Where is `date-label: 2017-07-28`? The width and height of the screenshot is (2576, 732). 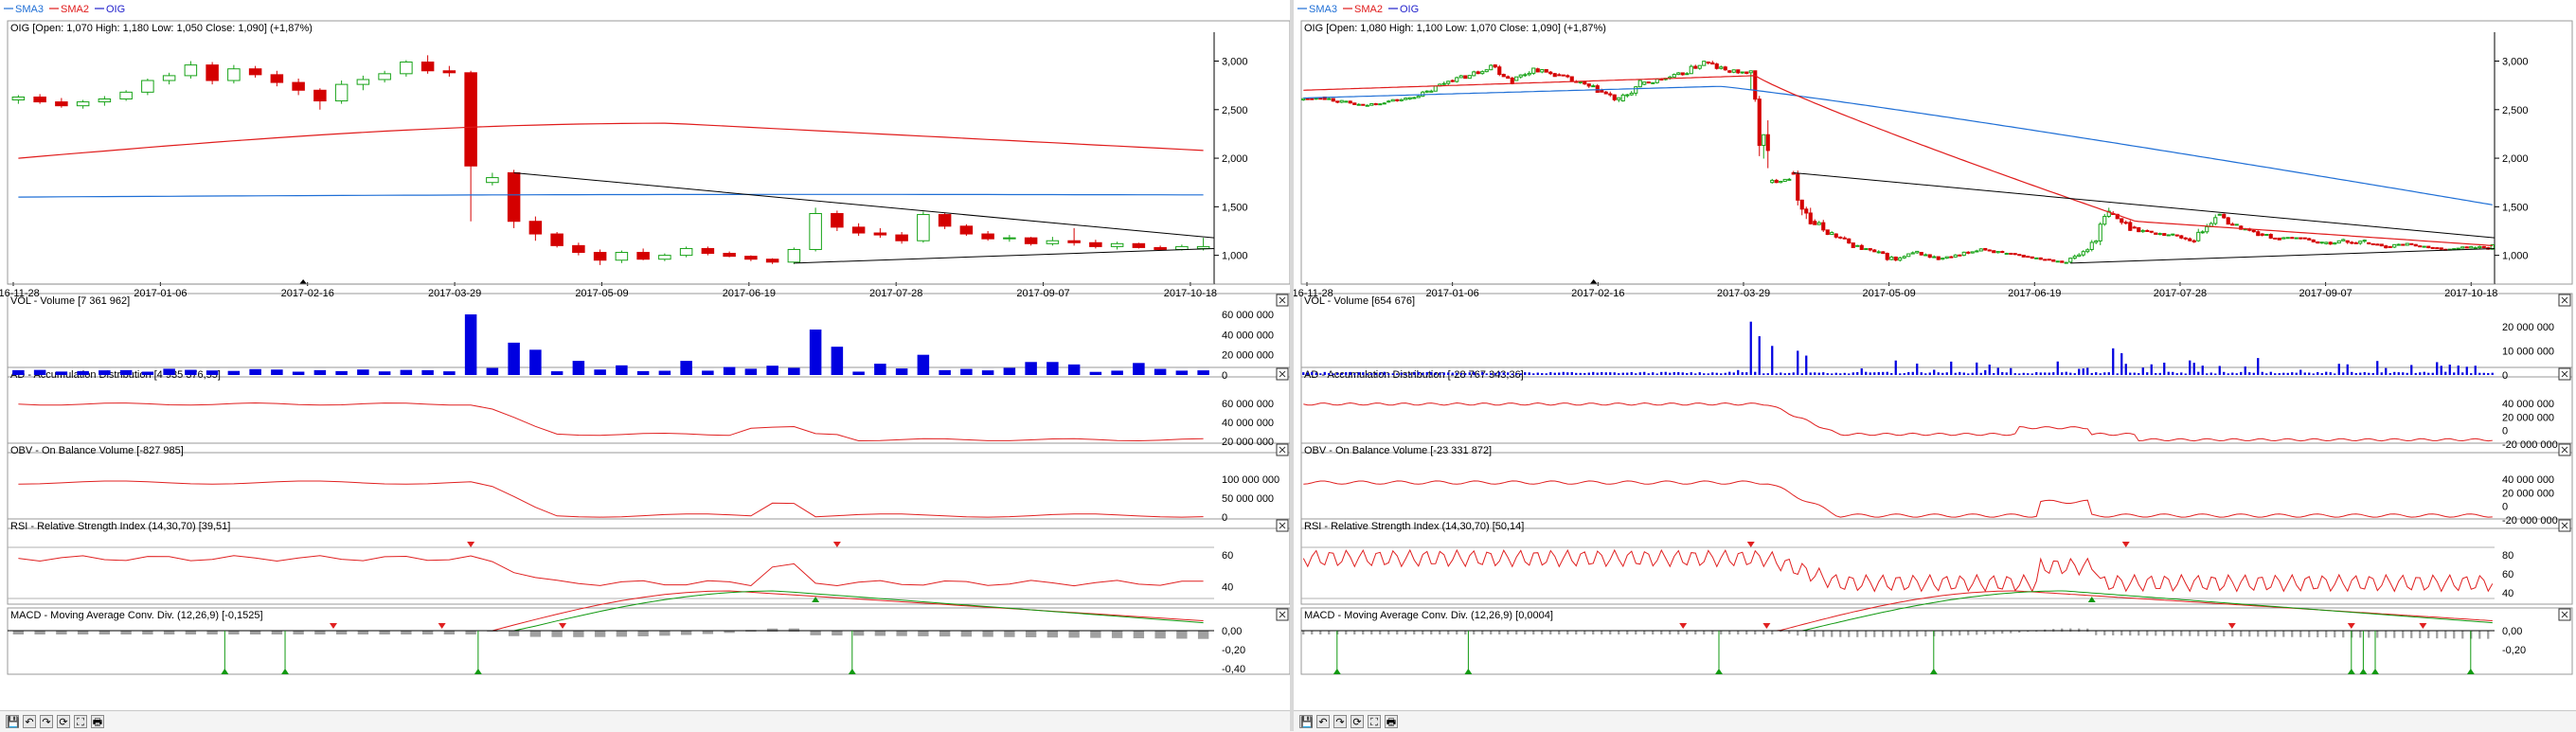
date-label: 2017-07-28 is located at coordinates (2180, 293).